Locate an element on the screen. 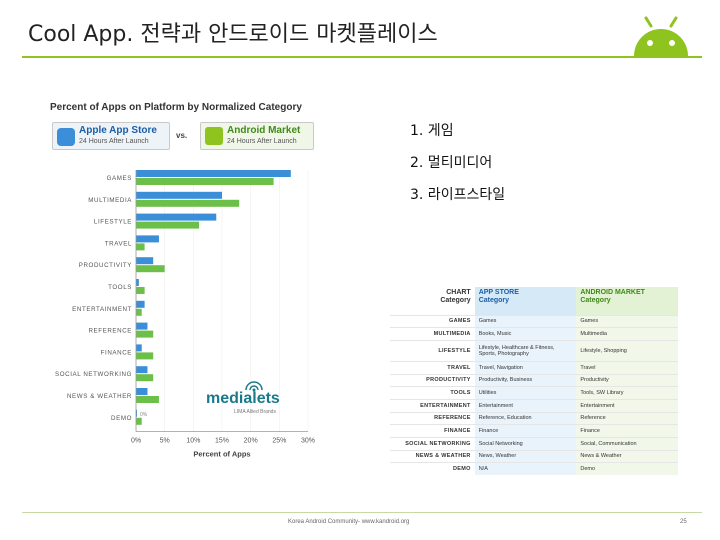 Image resolution: width=720 pixels, height=540 pixels. category-label: TRAVEL is located at coordinates (118, 243).